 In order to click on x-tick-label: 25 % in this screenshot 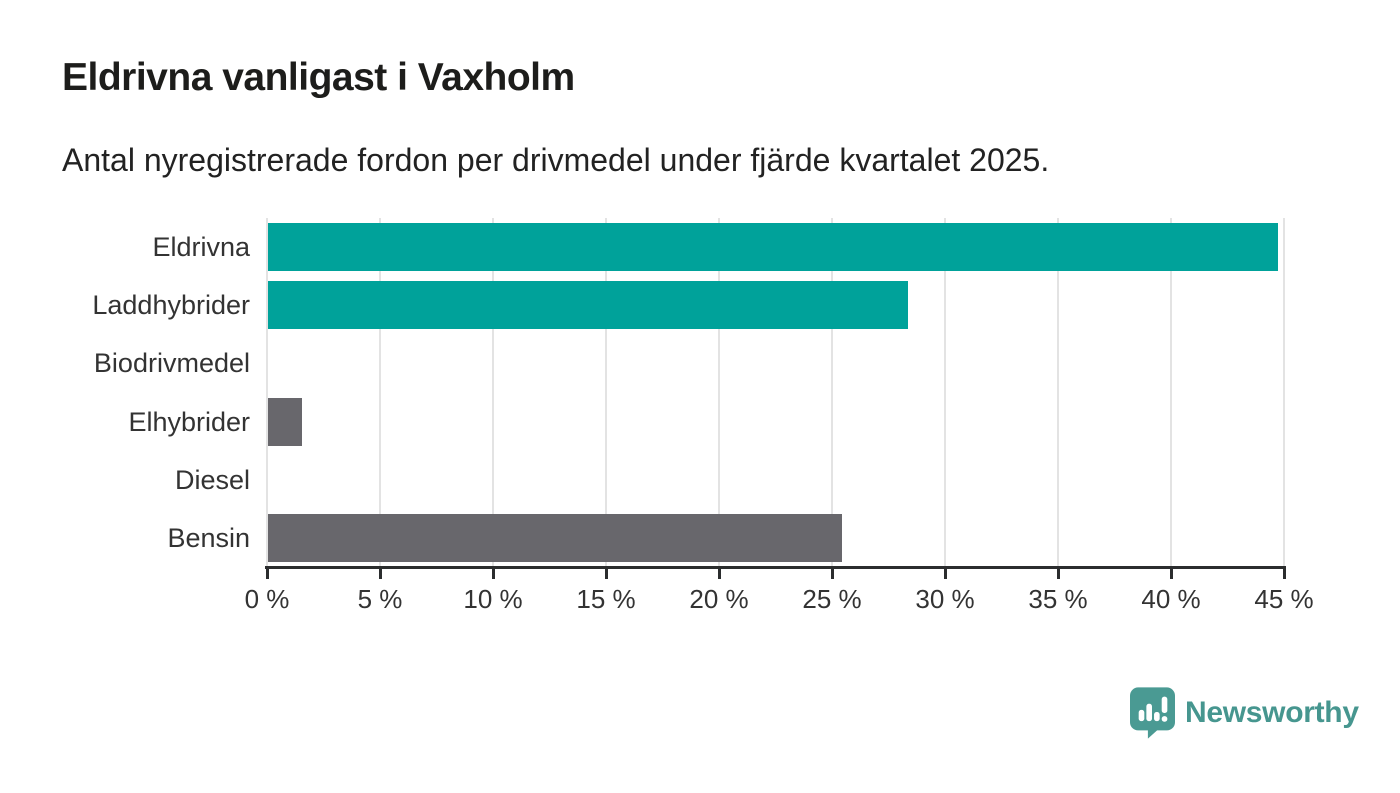, I will do `click(832, 599)`.